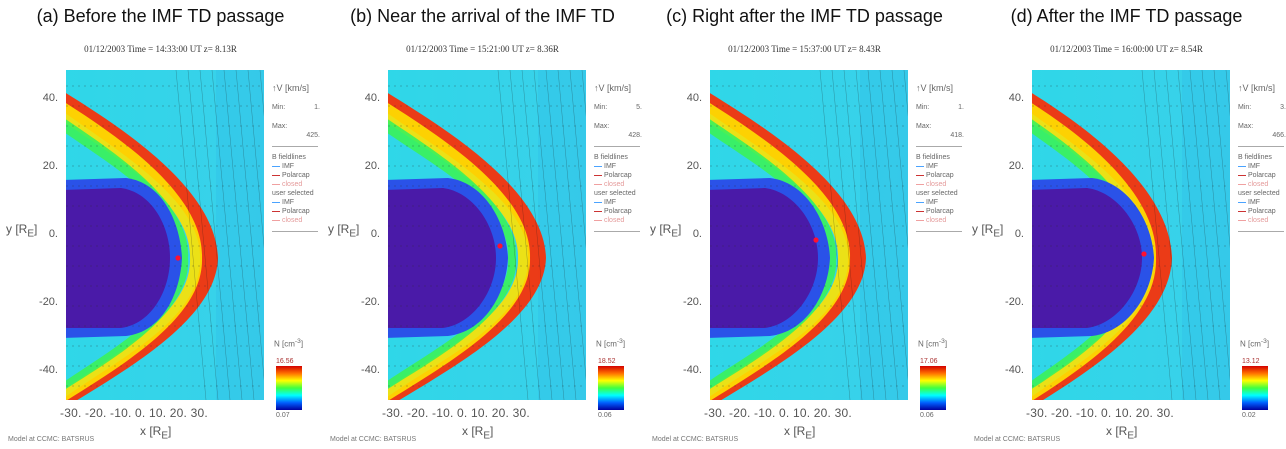  I want to click on legend-imf-2: IMF, so click(940, 202).